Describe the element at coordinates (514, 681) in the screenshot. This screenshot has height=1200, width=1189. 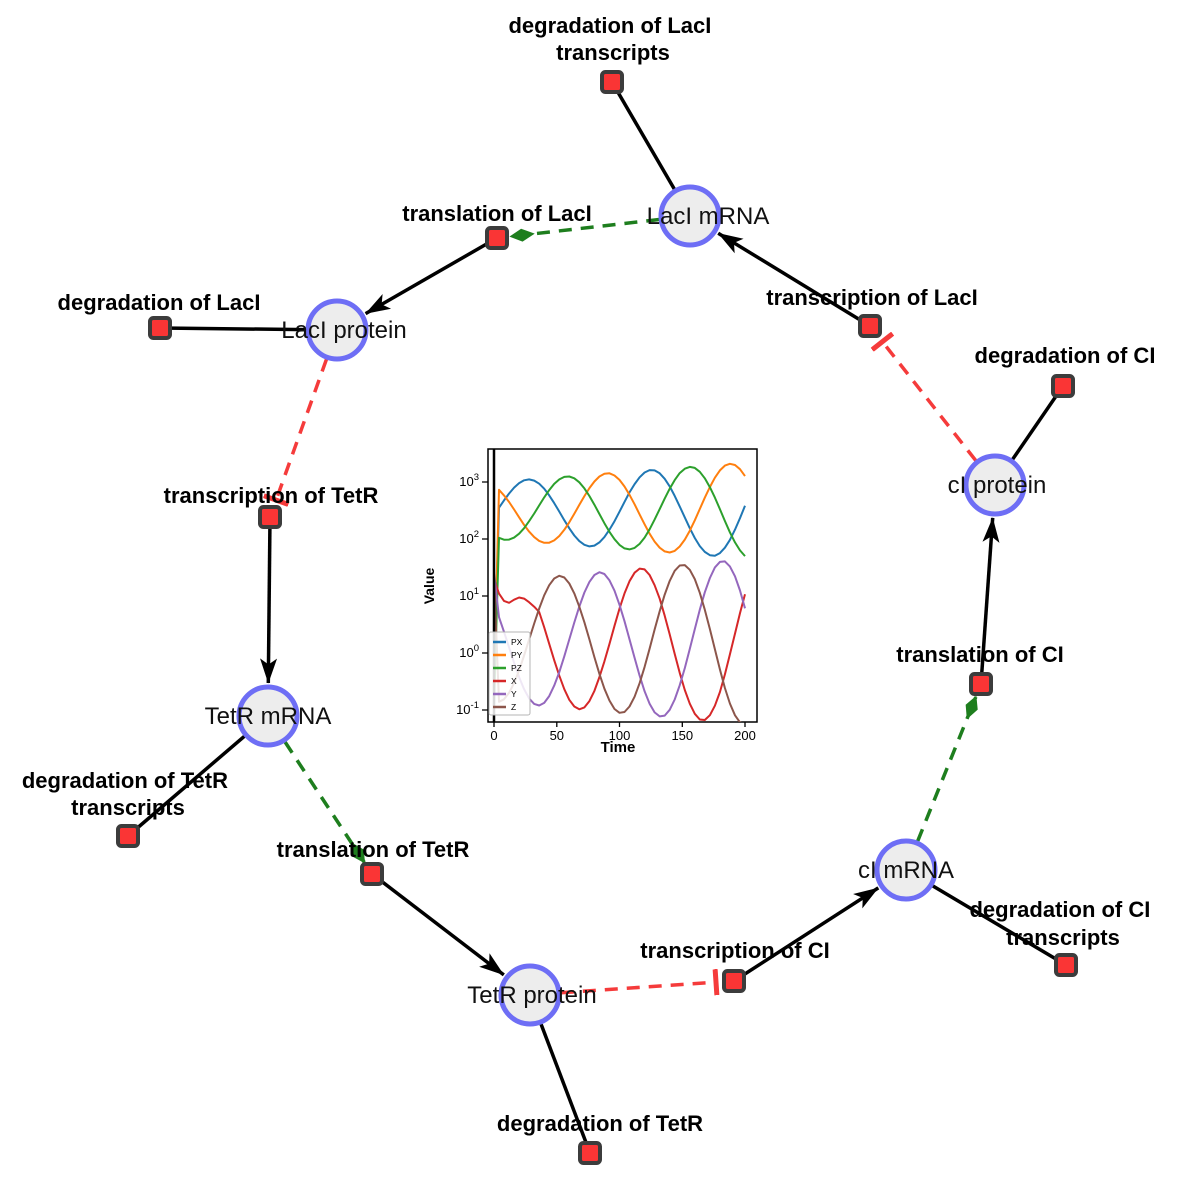
I see `legend-label-x: X` at that location.